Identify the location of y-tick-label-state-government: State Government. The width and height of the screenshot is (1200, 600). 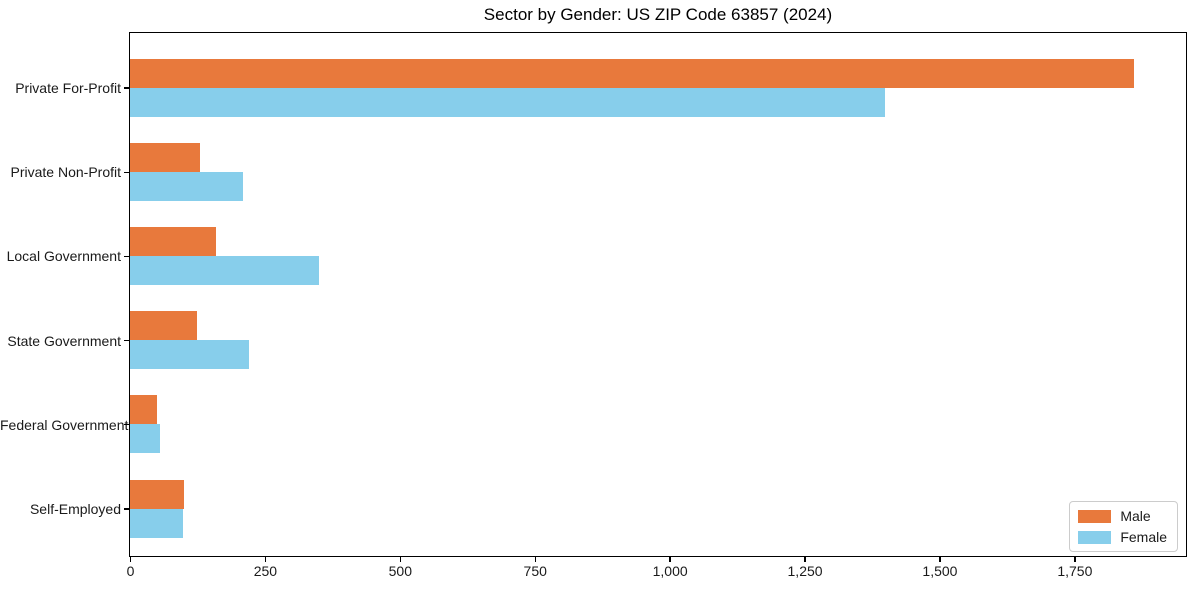
(64, 340).